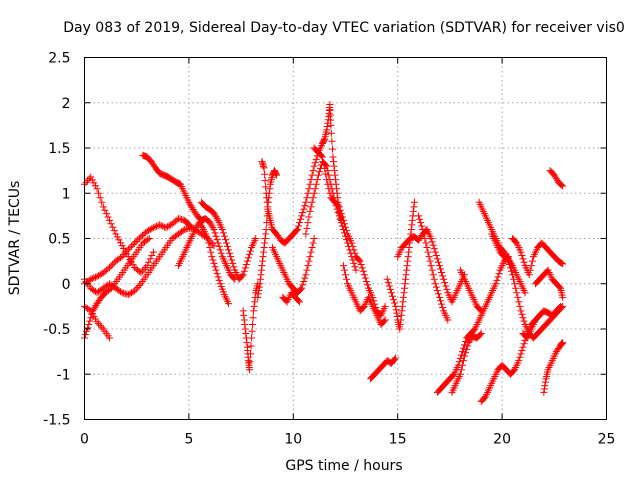 The width and height of the screenshot is (640, 480). Describe the element at coordinates (56, 330) in the screenshot. I see `y-tick-label: -0.5` at that location.